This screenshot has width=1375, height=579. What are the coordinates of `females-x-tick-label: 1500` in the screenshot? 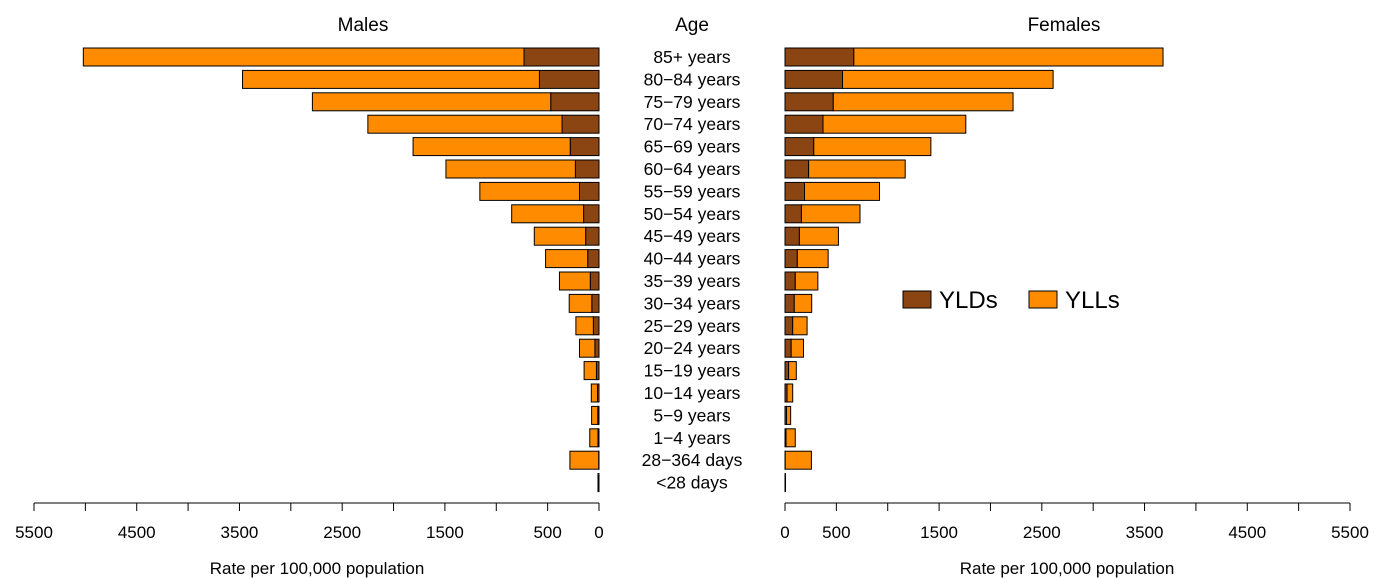 It's located at (939, 532).